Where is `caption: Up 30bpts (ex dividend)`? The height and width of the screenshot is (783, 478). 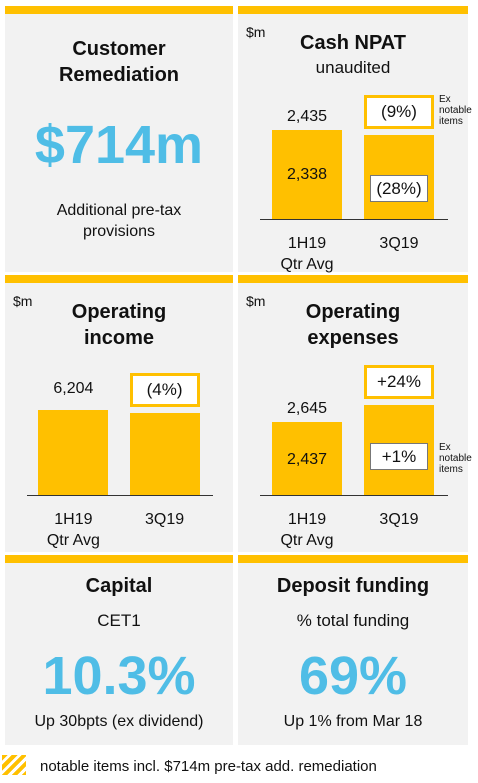
caption: Up 30bpts (ex dividend) is located at coordinates (119, 721).